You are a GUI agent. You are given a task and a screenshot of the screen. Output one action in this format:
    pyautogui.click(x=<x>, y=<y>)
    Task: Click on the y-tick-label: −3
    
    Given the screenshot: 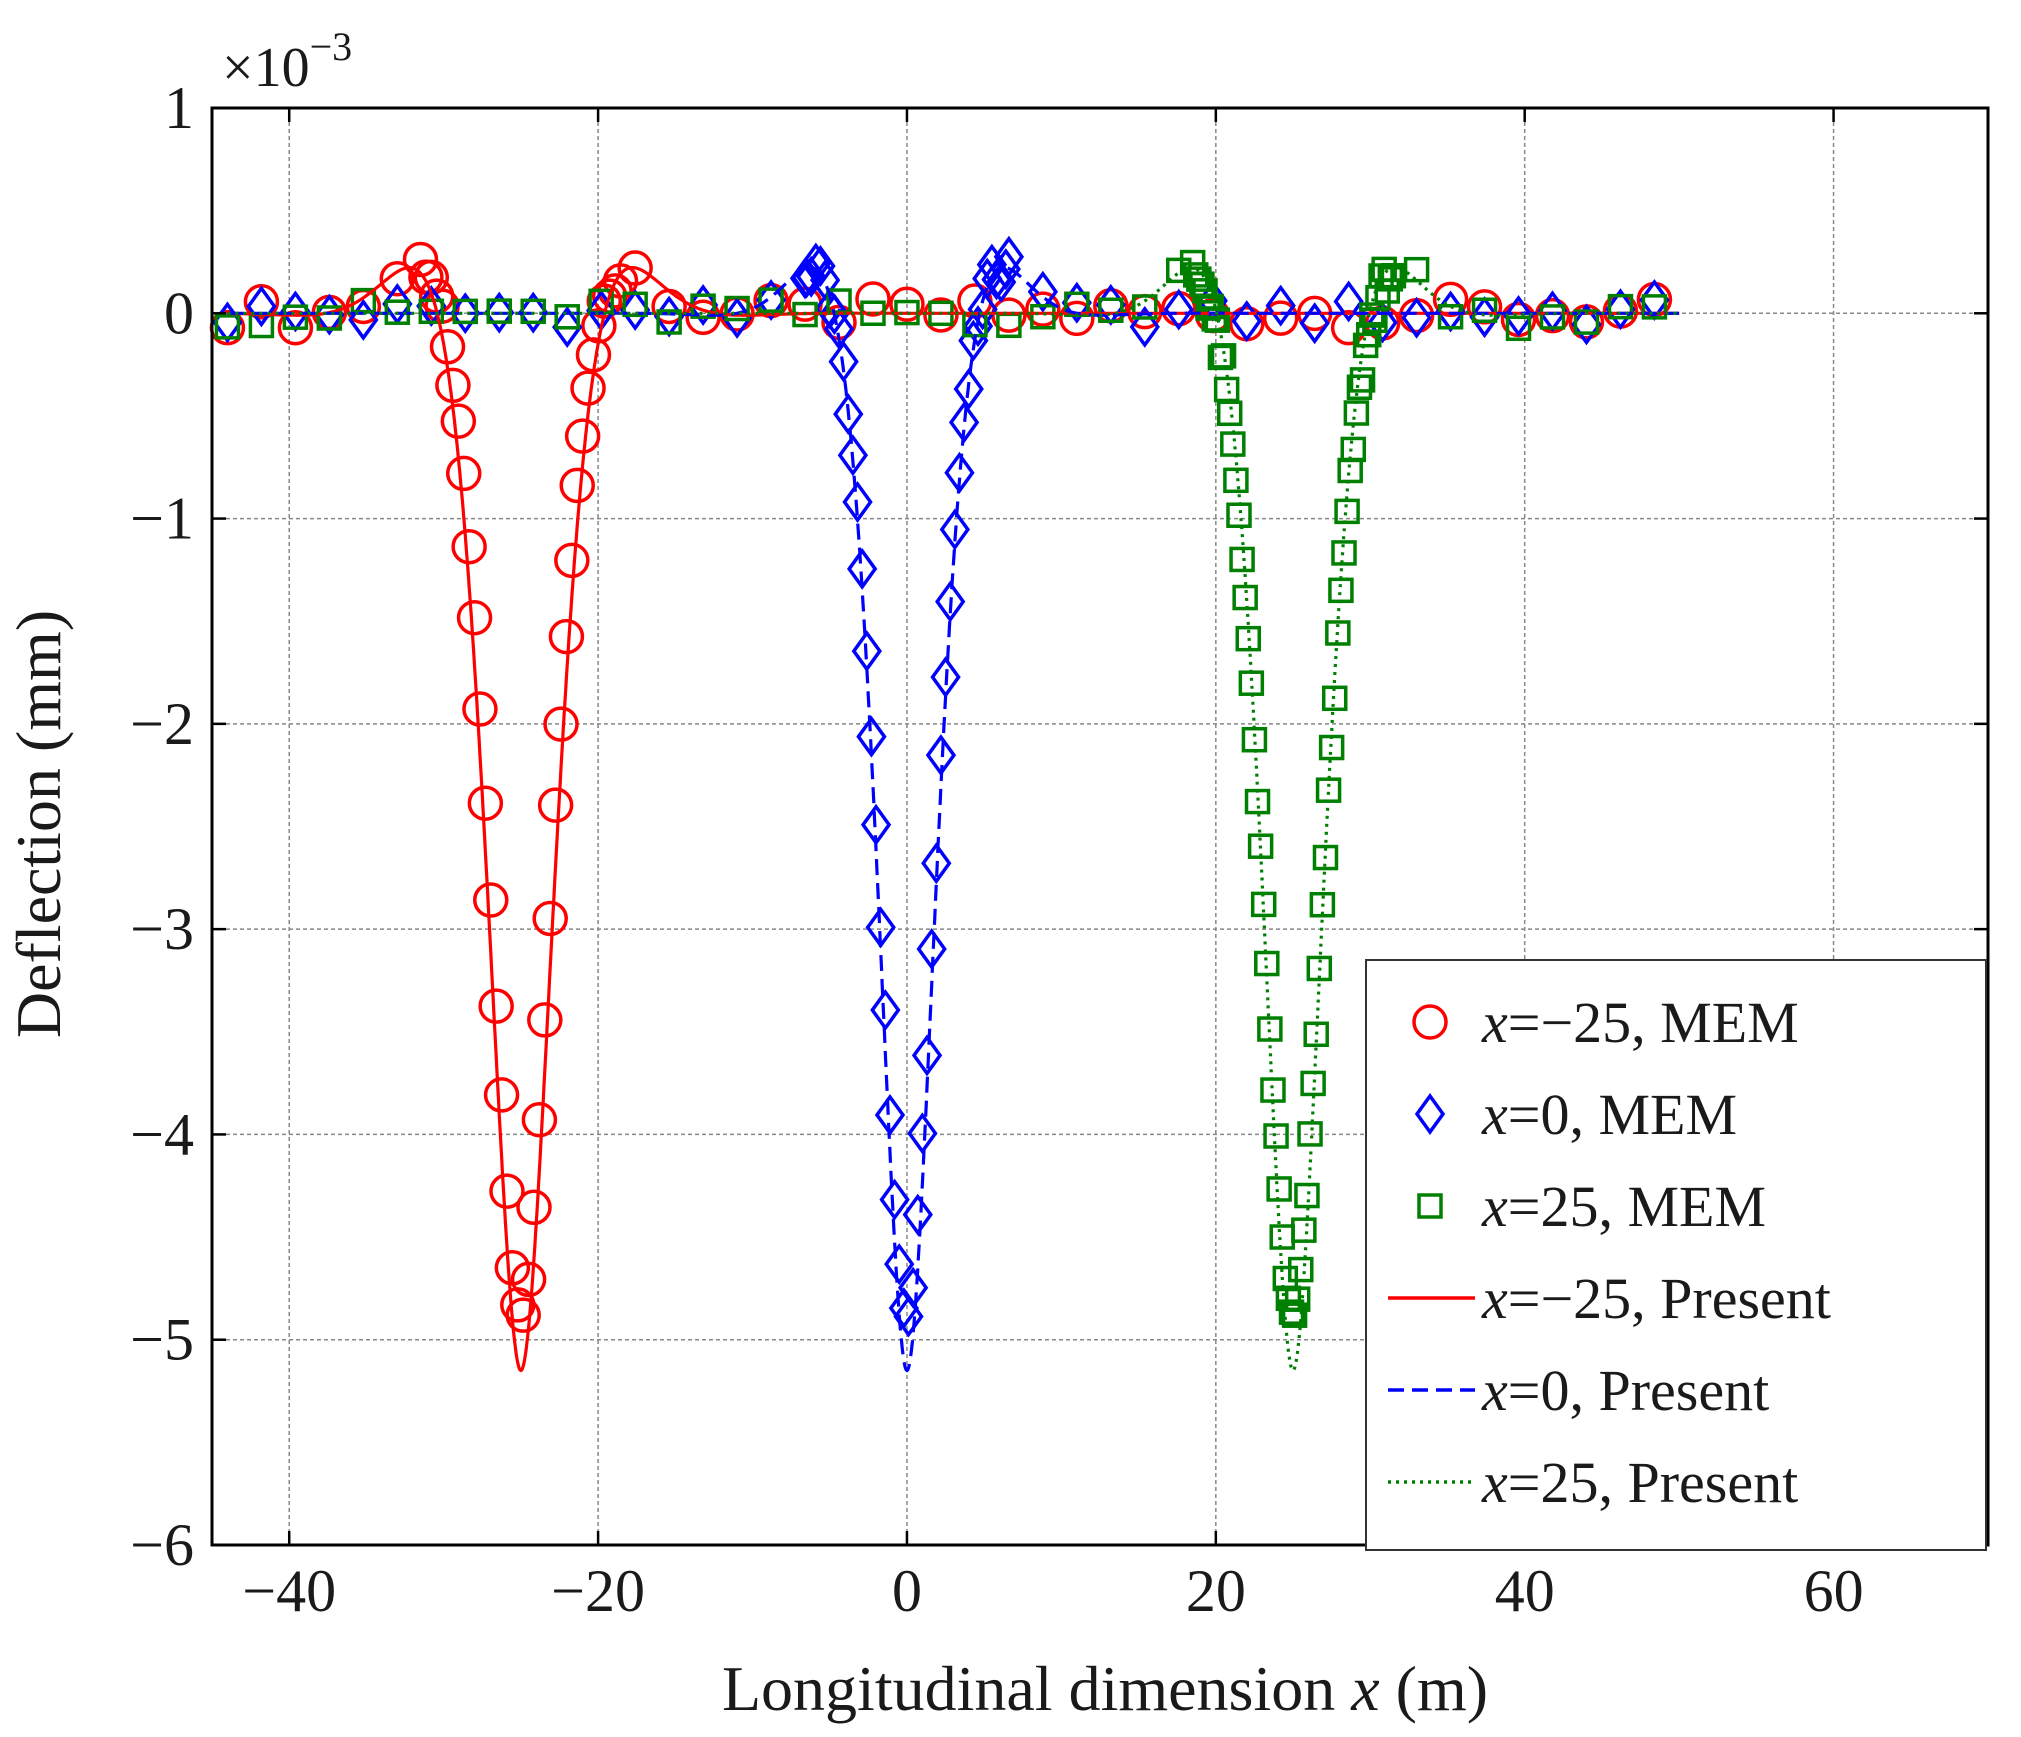 What is the action you would take?
    pyautogui.click(x=162, y=929)
    